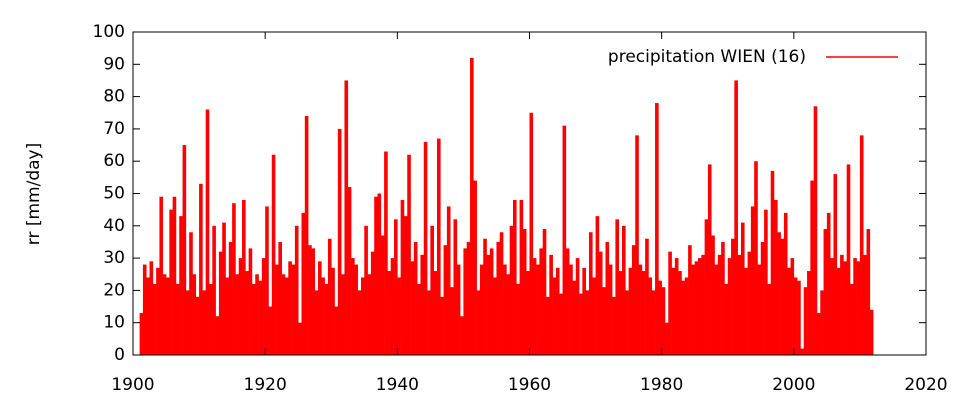  What do you see at coordinates (114, 226) in the screenshot?
I see `y-tick-label: 40` at bounding box center [114, 226].